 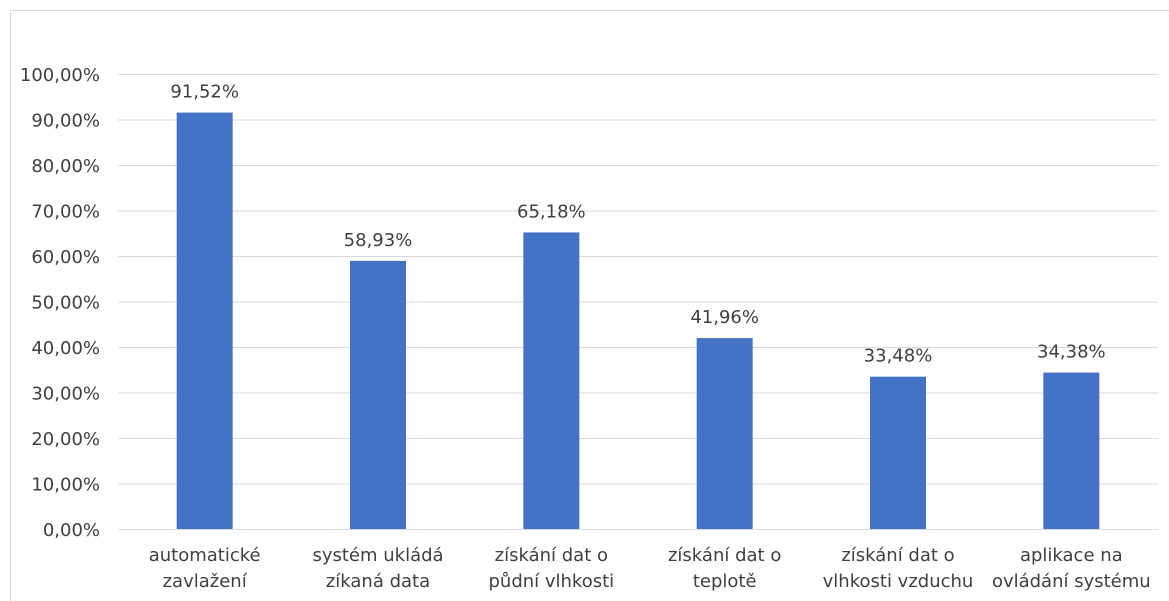 What do you see at coordinates (1071, 352) in the screenshot?
I see `data-label: 34,38%` at bounding box center [1071, 352].